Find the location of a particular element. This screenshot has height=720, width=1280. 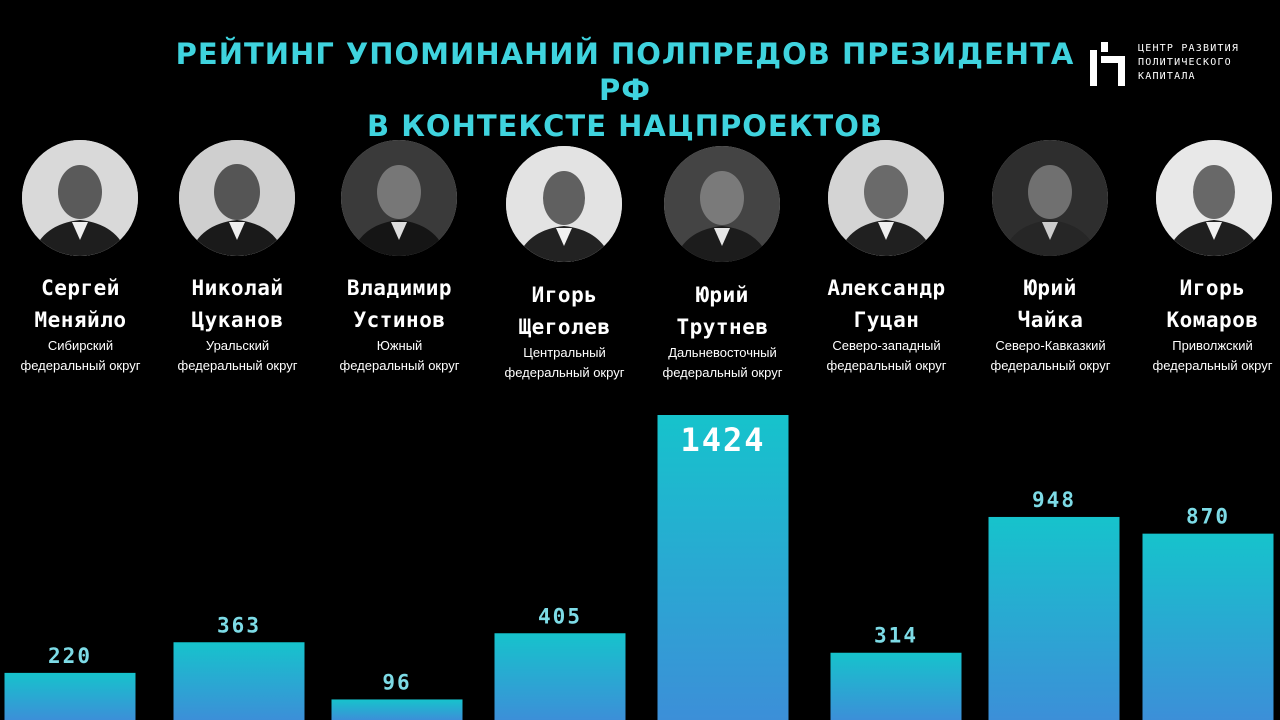

bar-value-label: 96 is located at coordinates (396, 682).